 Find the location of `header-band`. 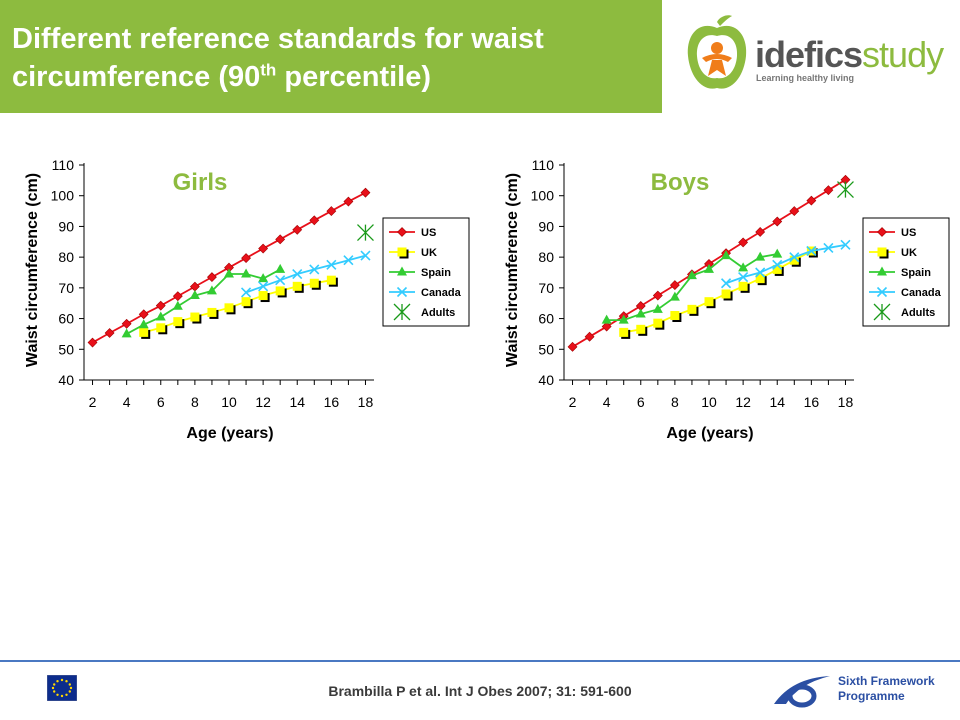

header-band is located at coordinates (331, 56).